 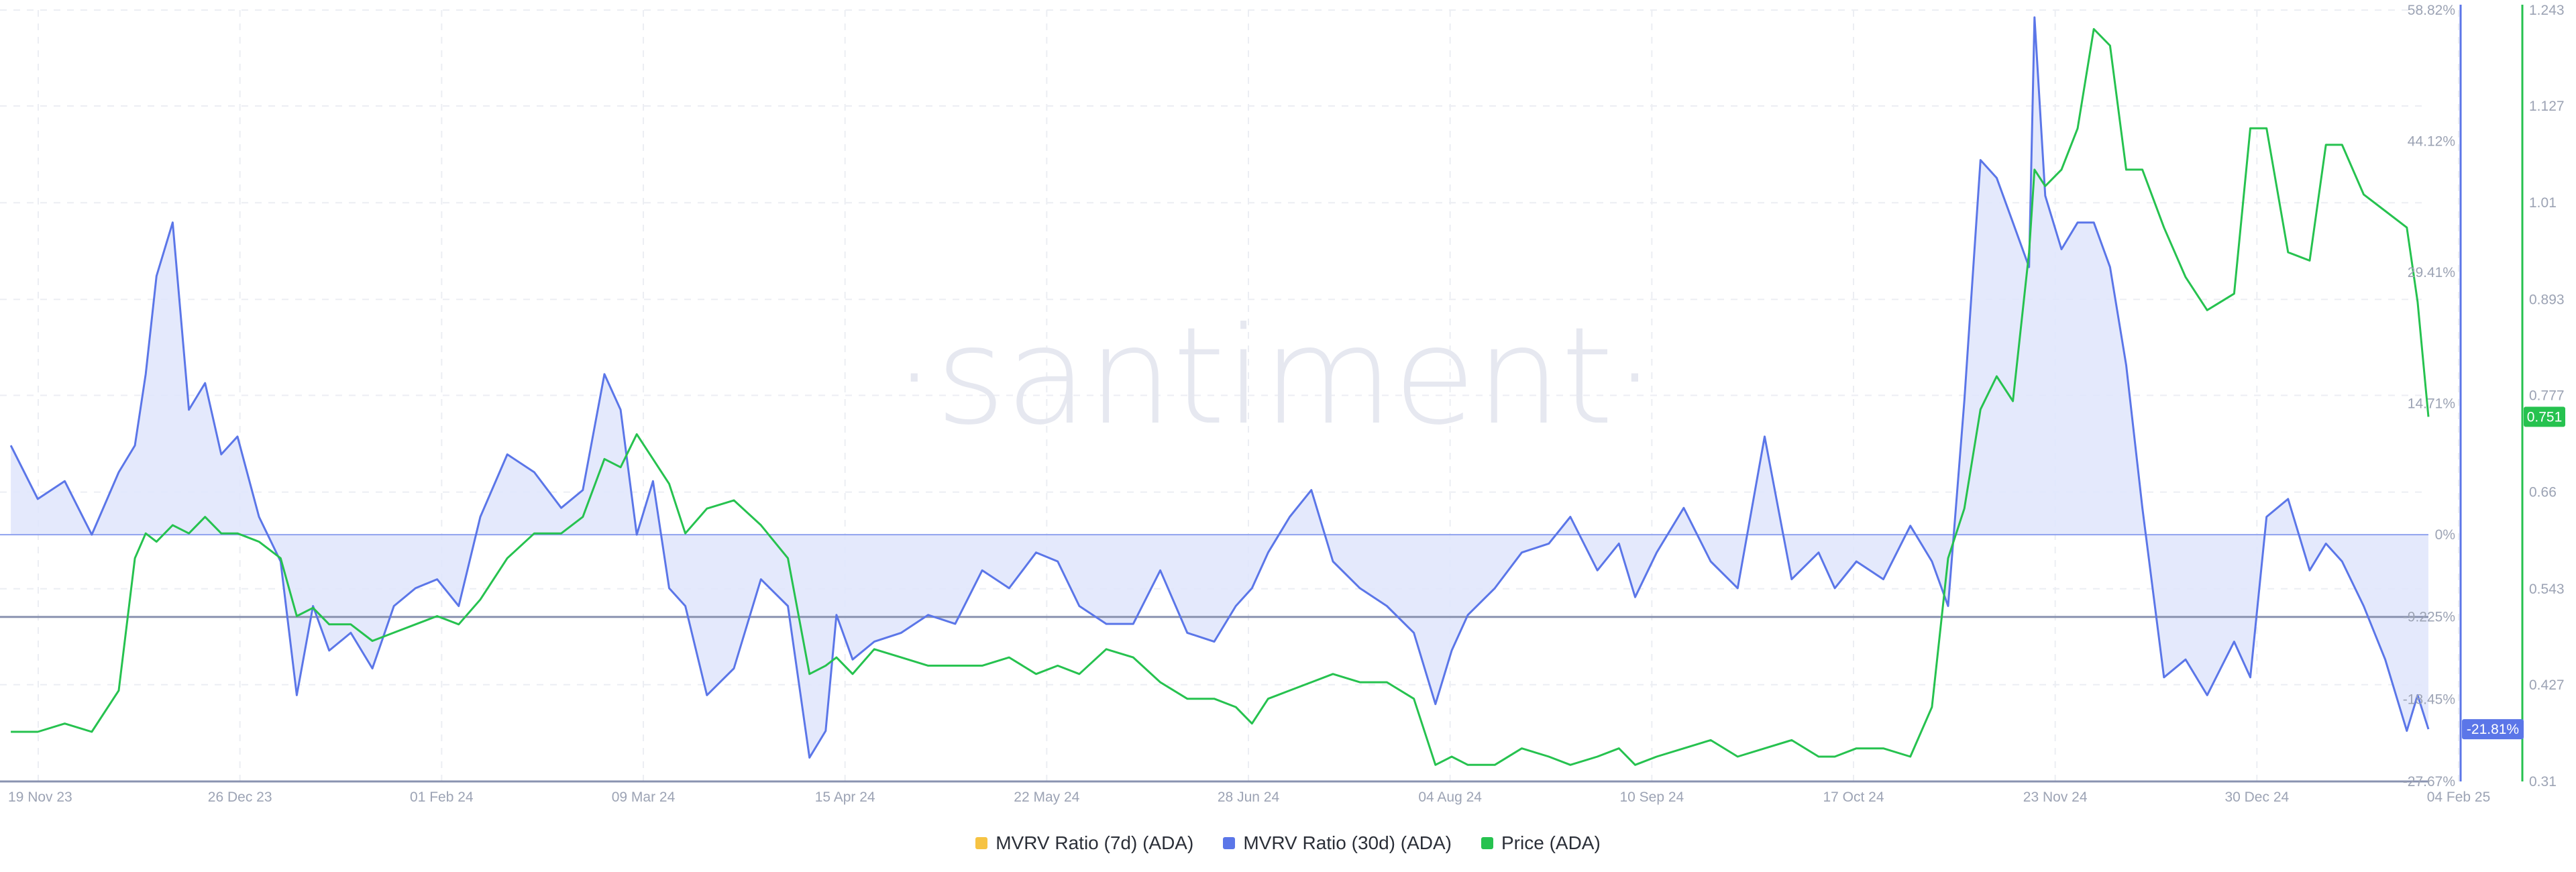 What do you see at coordinates (2547, 589) in the screenshot?
I see `price-axis-tick-label: 0.543` at bounding box center [2547, 589].